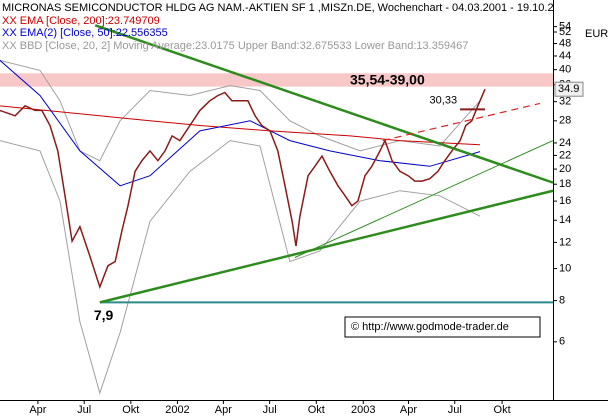 This screenshot has width=608, height=419. I want to click on legend-entry: XX EMA [Close, 200]:23.749709, so click(81, 21).